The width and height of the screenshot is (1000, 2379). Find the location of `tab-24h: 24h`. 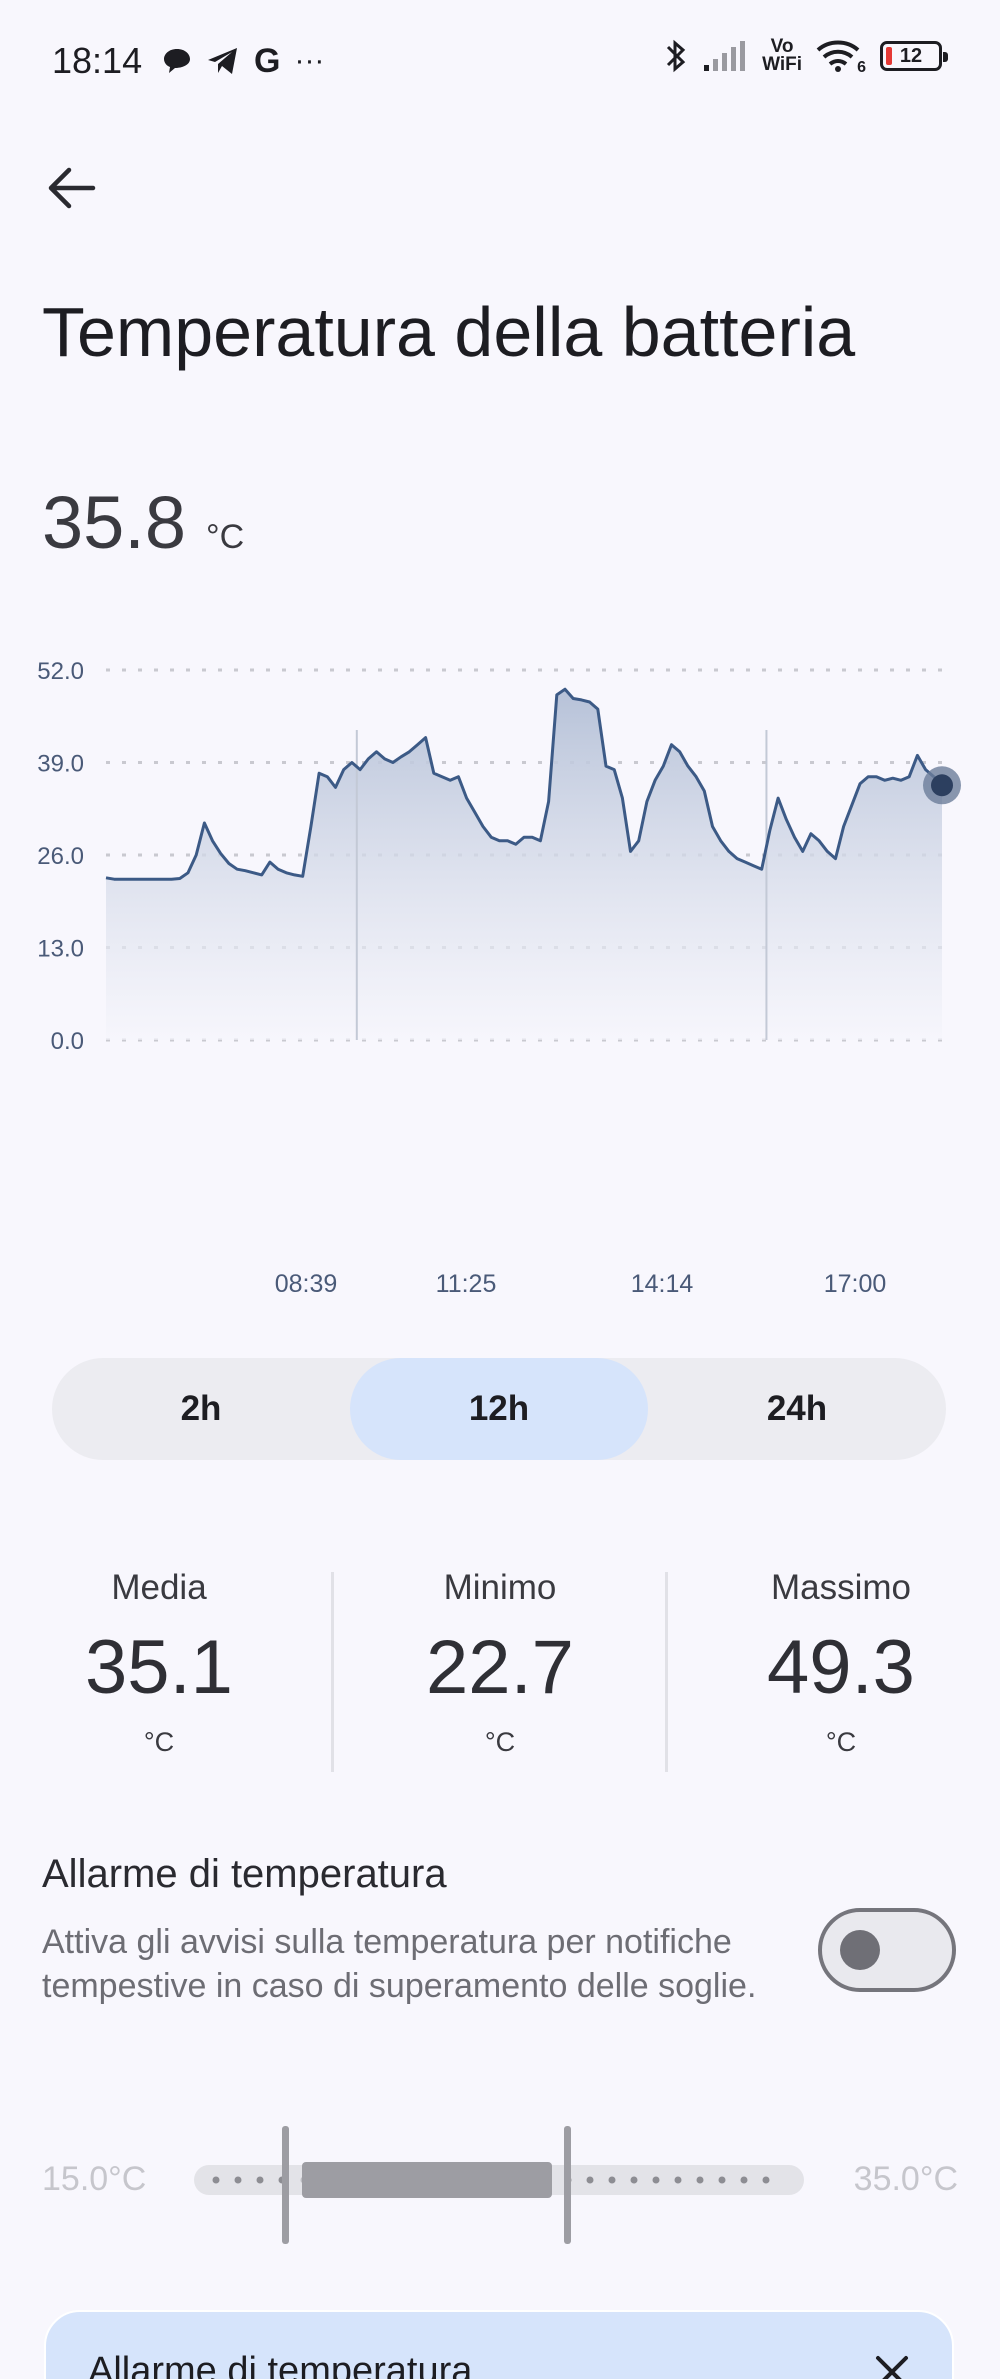

tab-24h: 24h is located at coordinates (797, 1408).